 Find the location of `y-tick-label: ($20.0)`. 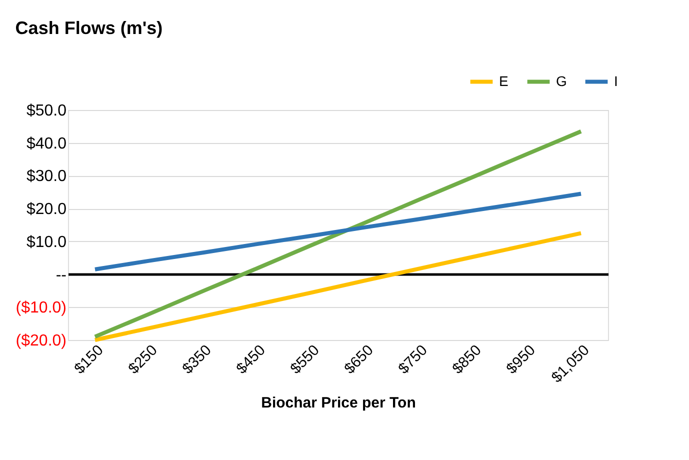

y-tick-label: ($20.0) is located at coordinates (41, 341).